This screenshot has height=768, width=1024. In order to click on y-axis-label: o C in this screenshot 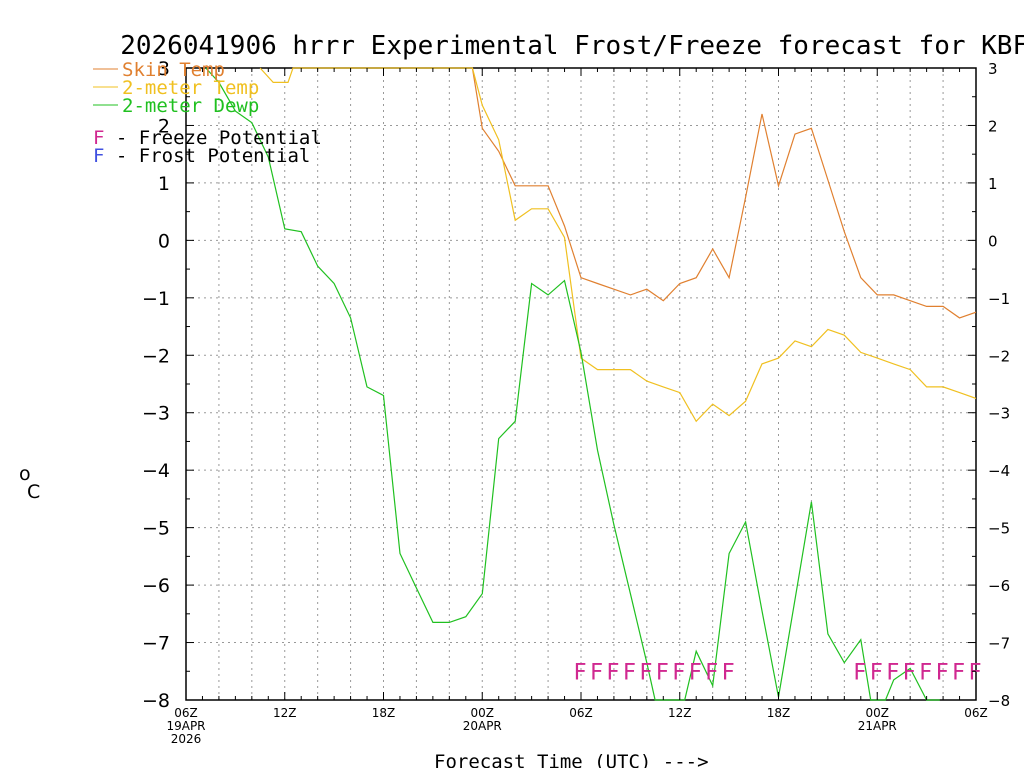, I will do `click(29, 483)`.